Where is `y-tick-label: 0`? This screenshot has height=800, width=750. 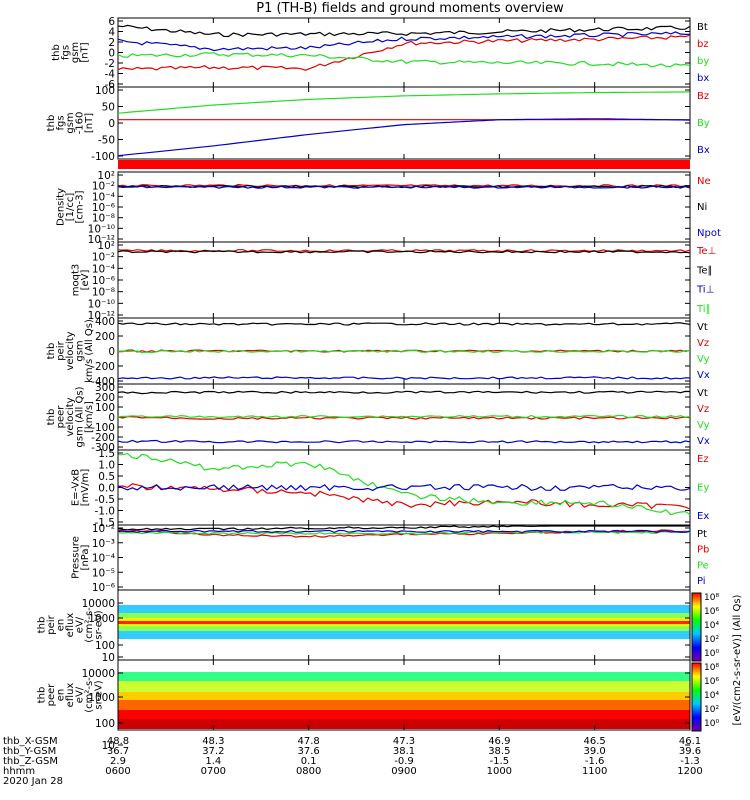 y-tick-label: 0 is located at coordinates (111, 124).